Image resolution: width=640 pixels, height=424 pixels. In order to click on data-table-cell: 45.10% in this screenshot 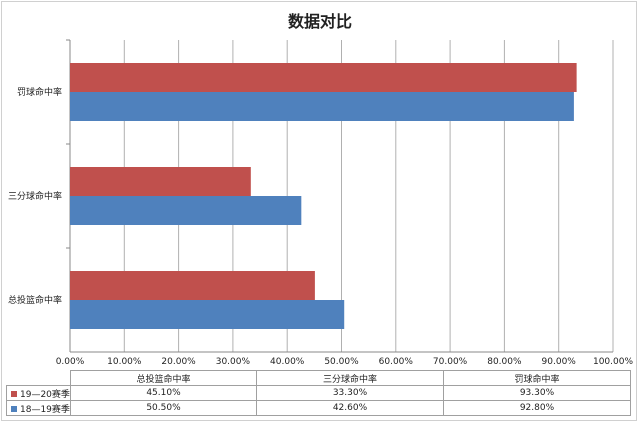, I will do `click(163, 393)`.